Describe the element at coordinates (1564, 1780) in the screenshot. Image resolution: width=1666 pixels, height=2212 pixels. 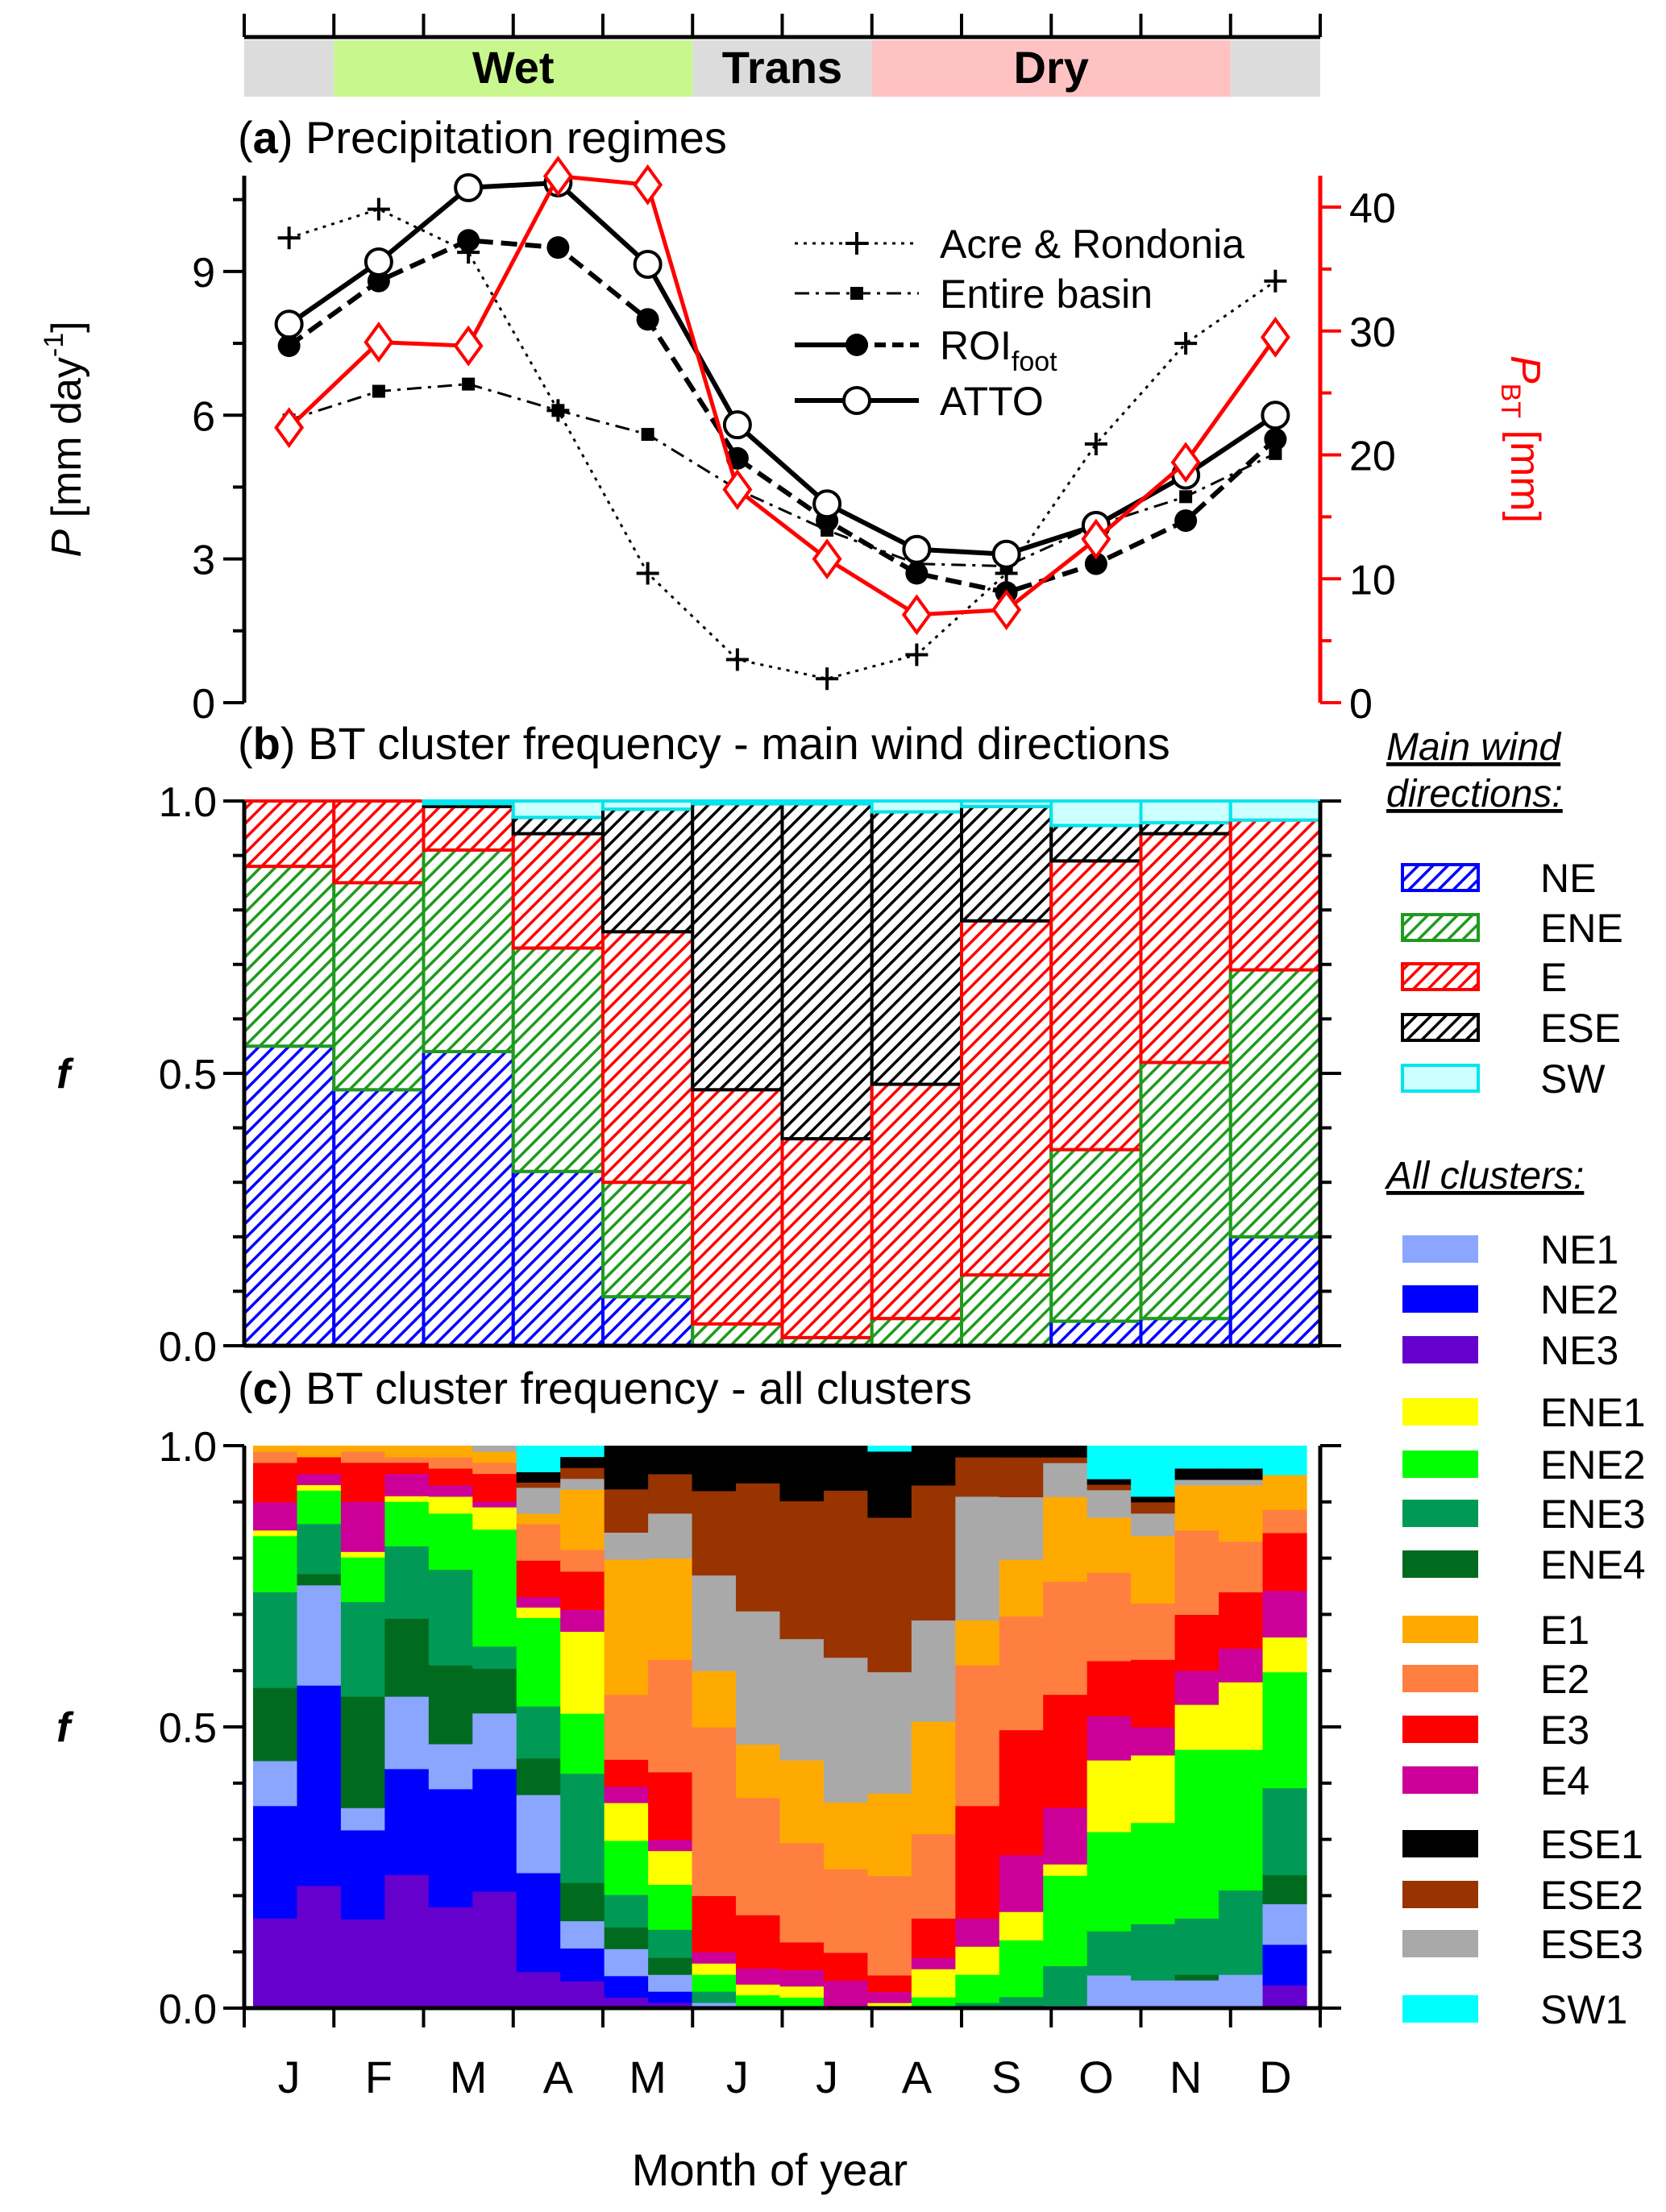
I see `legend-label: E4` at that location.